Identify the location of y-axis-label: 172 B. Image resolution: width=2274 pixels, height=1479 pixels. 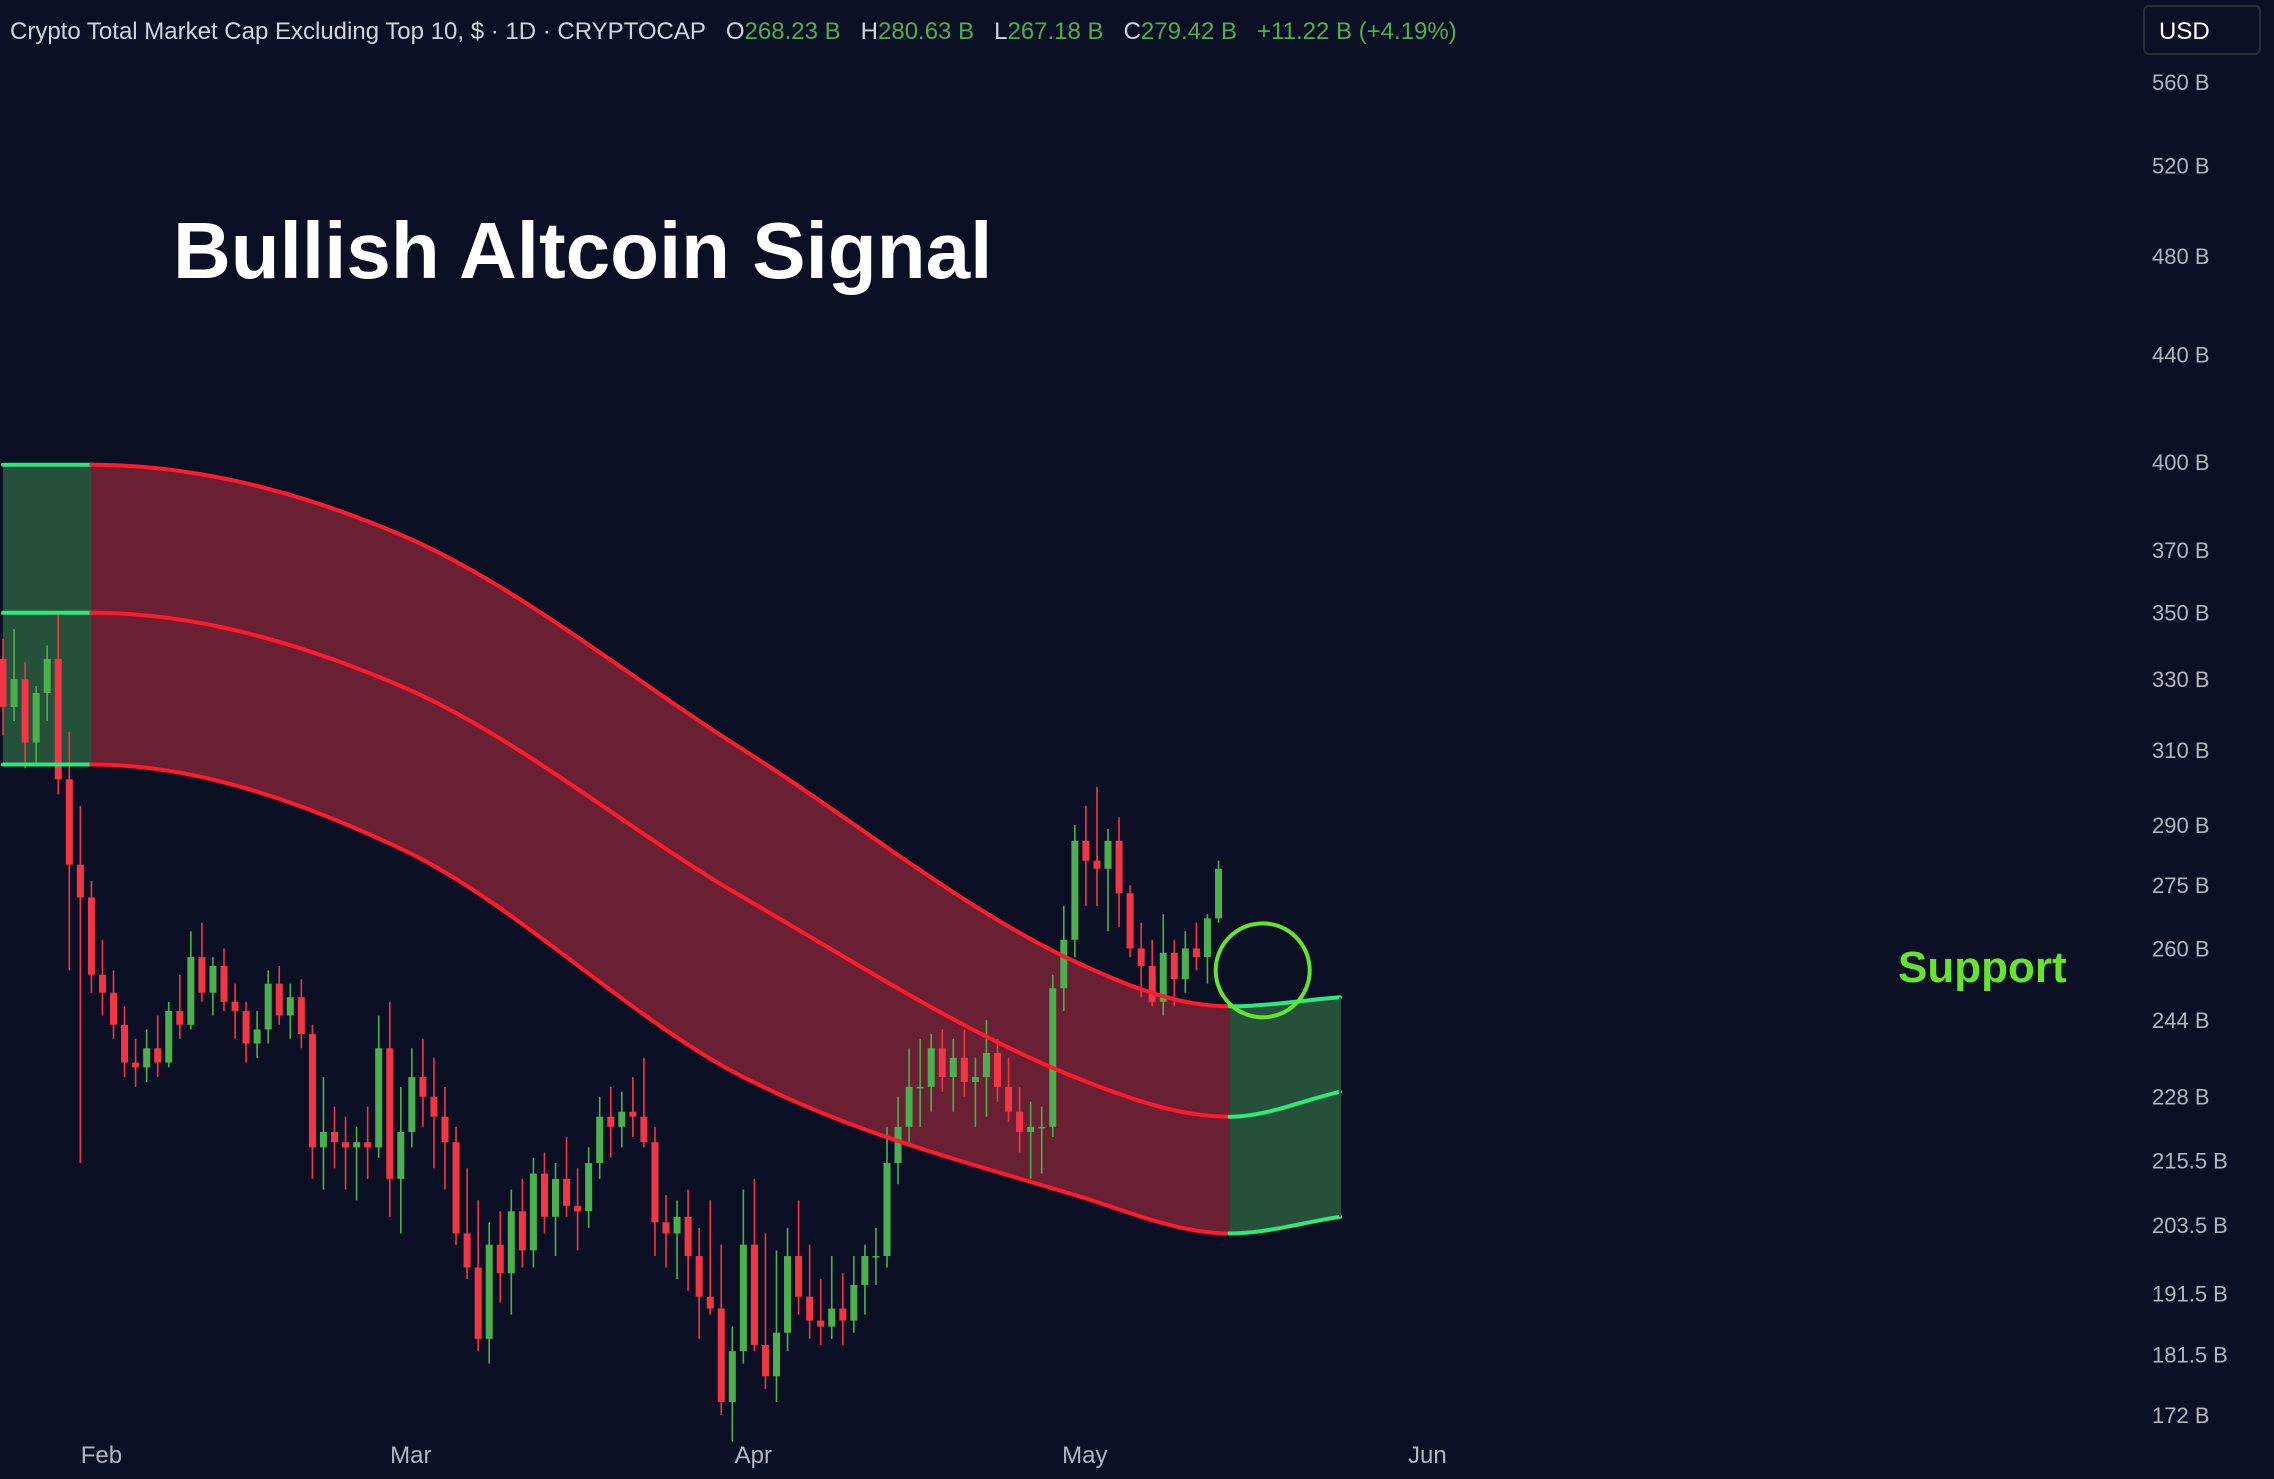
(2181, 1415).